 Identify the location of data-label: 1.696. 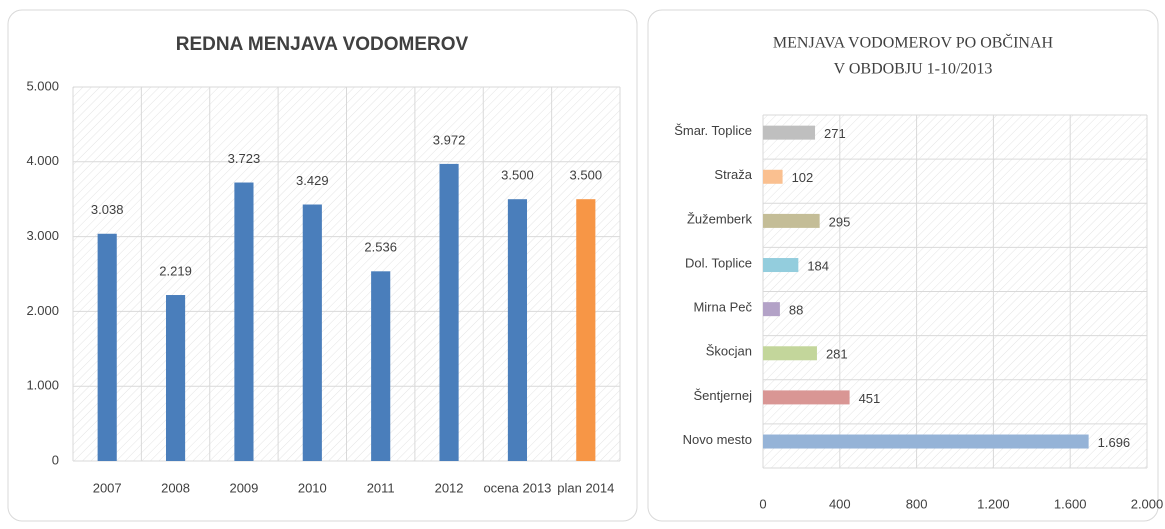
(1114, 442).